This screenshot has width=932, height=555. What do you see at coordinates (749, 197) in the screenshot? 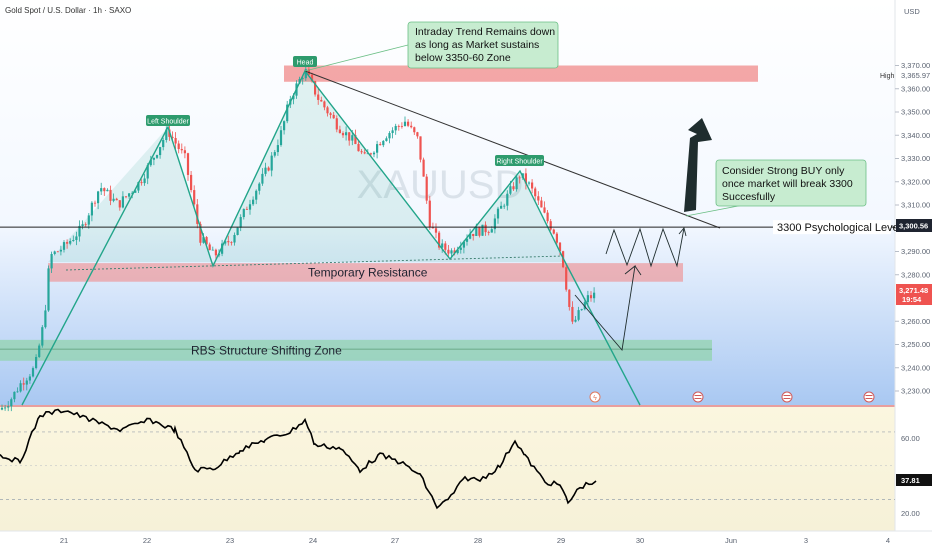
I see `buy-callout-line-3: Succesfully` at bounding box center [749, 197].